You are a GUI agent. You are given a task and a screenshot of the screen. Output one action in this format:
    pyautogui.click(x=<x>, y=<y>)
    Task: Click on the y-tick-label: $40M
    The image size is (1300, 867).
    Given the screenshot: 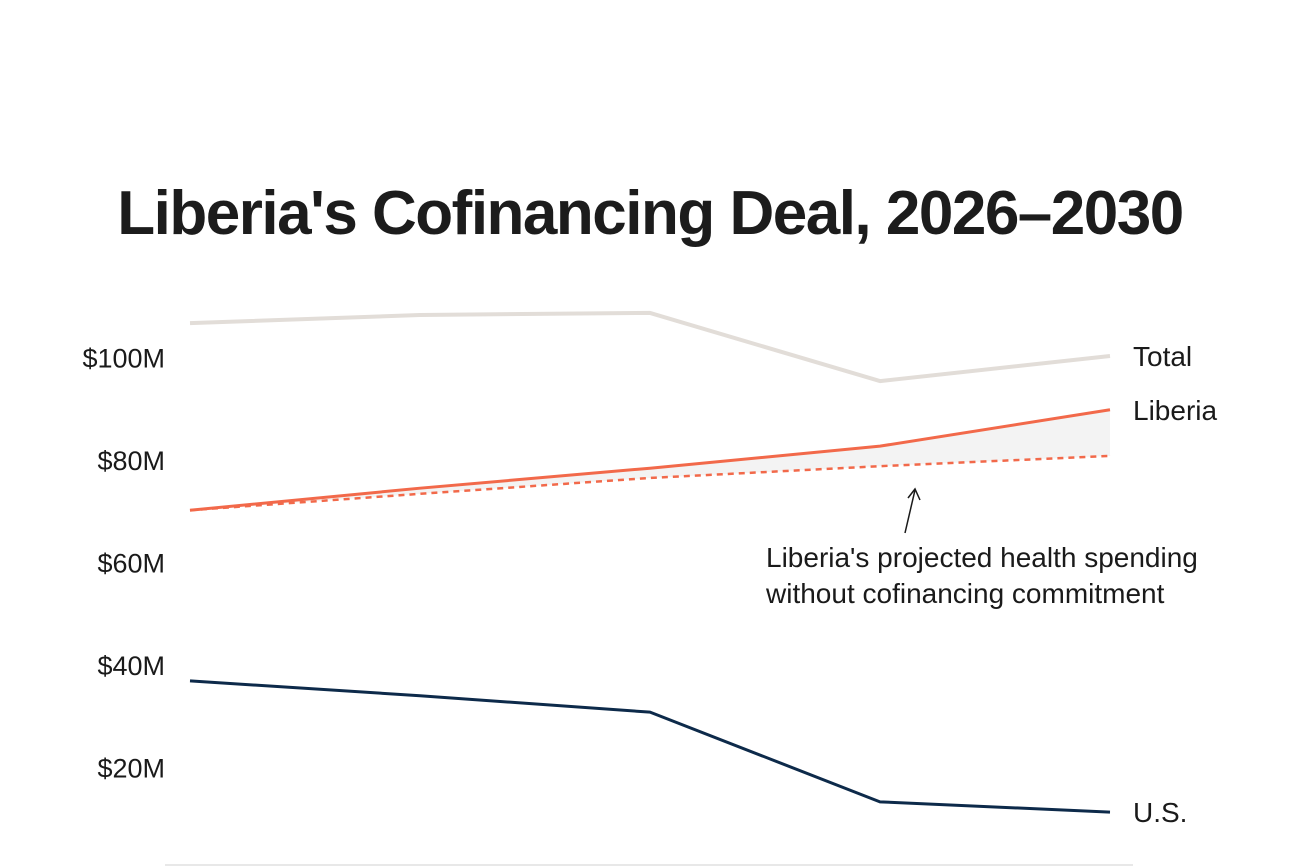 What is the action you would take?
    pyautogui.click(x=131, y=666)
    